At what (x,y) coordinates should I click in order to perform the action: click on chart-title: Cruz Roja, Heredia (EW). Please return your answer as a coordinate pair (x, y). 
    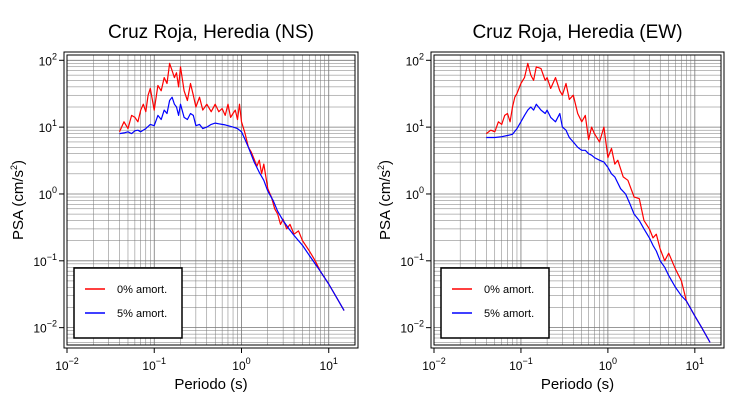
    Looking at the image, I should click on (577, 32).